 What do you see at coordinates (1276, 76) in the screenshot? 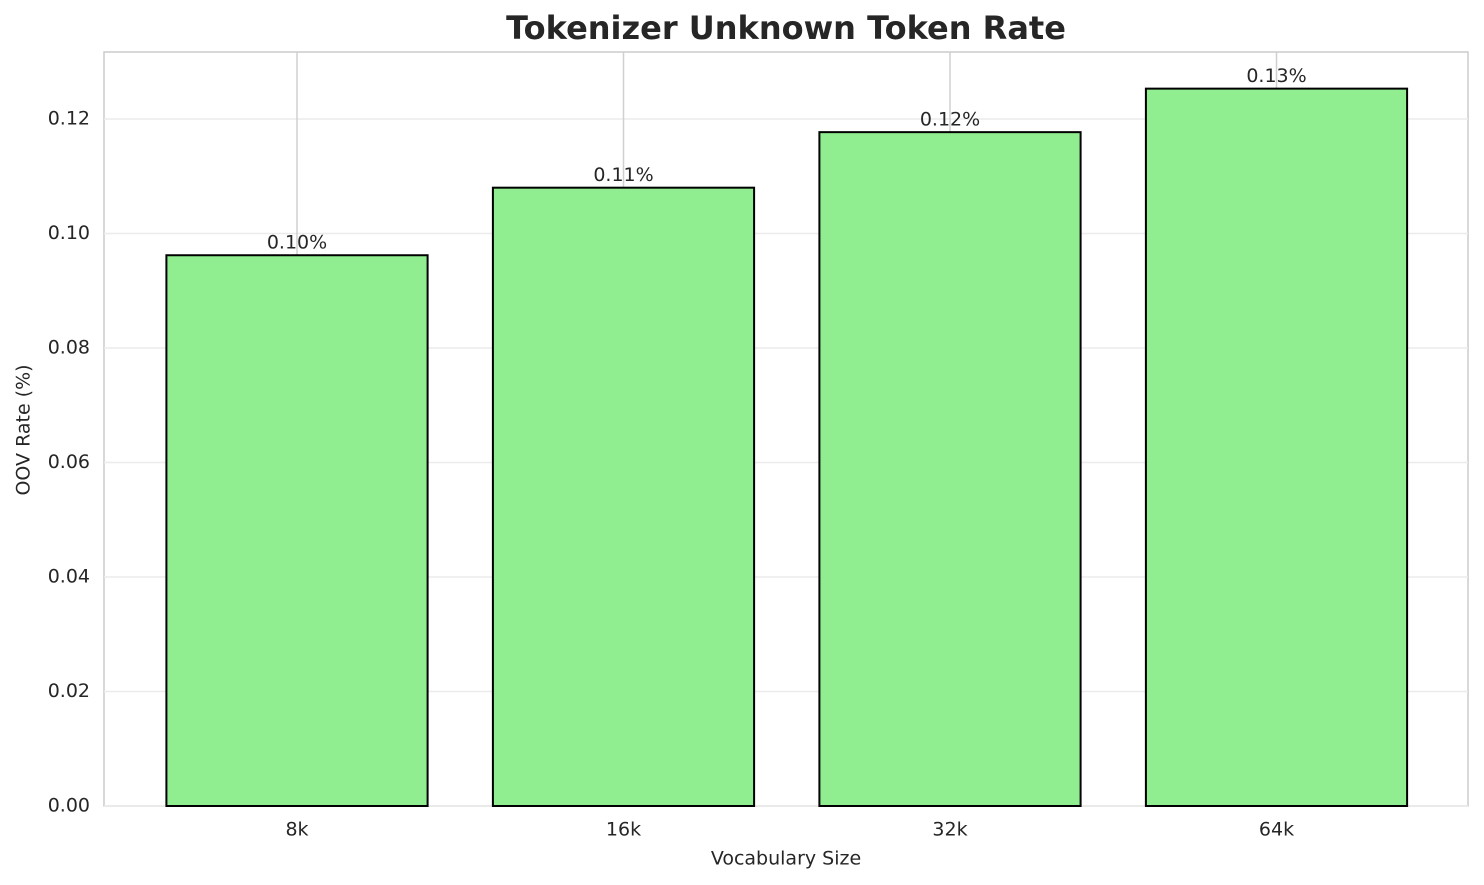
I see `value-label: 0.13%` at bounding box center [1276, 76].